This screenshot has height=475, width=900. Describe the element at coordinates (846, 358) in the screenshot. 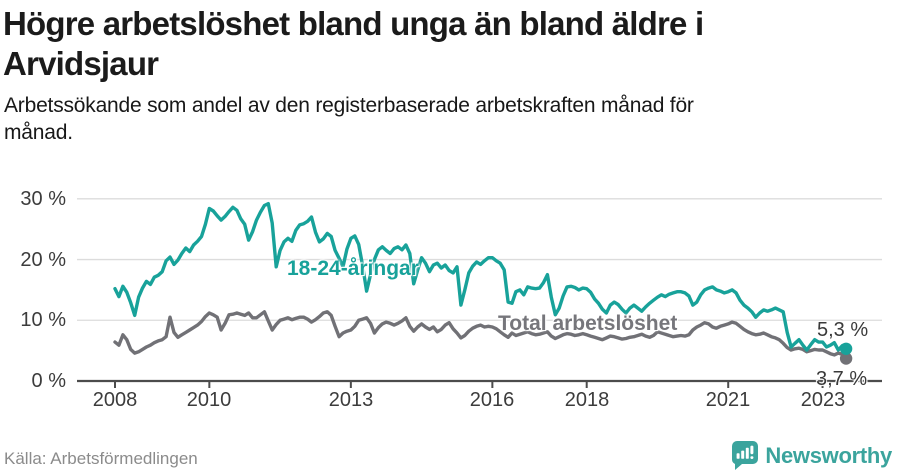

I see `series-end-dot-Total arbetslöshet` at that location.